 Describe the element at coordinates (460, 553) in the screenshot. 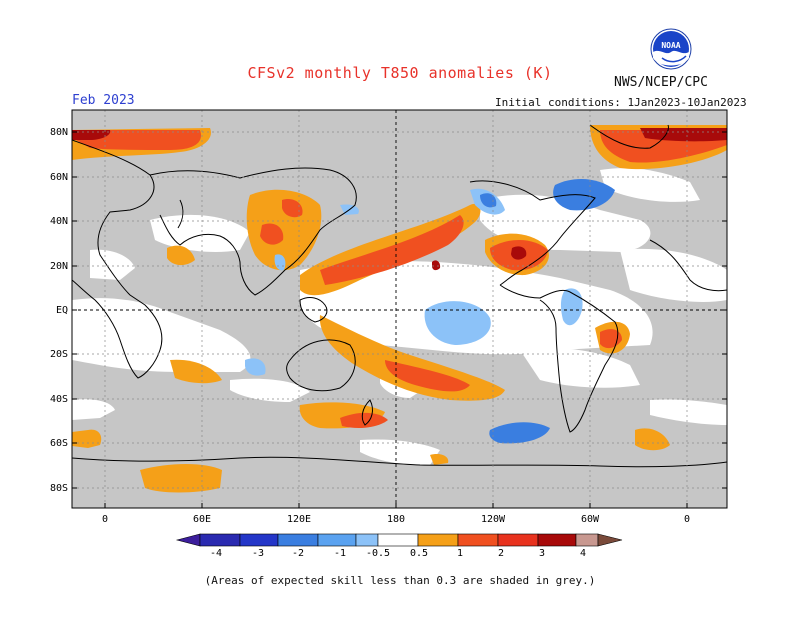

I see `colorbar-label: 1` at that location.